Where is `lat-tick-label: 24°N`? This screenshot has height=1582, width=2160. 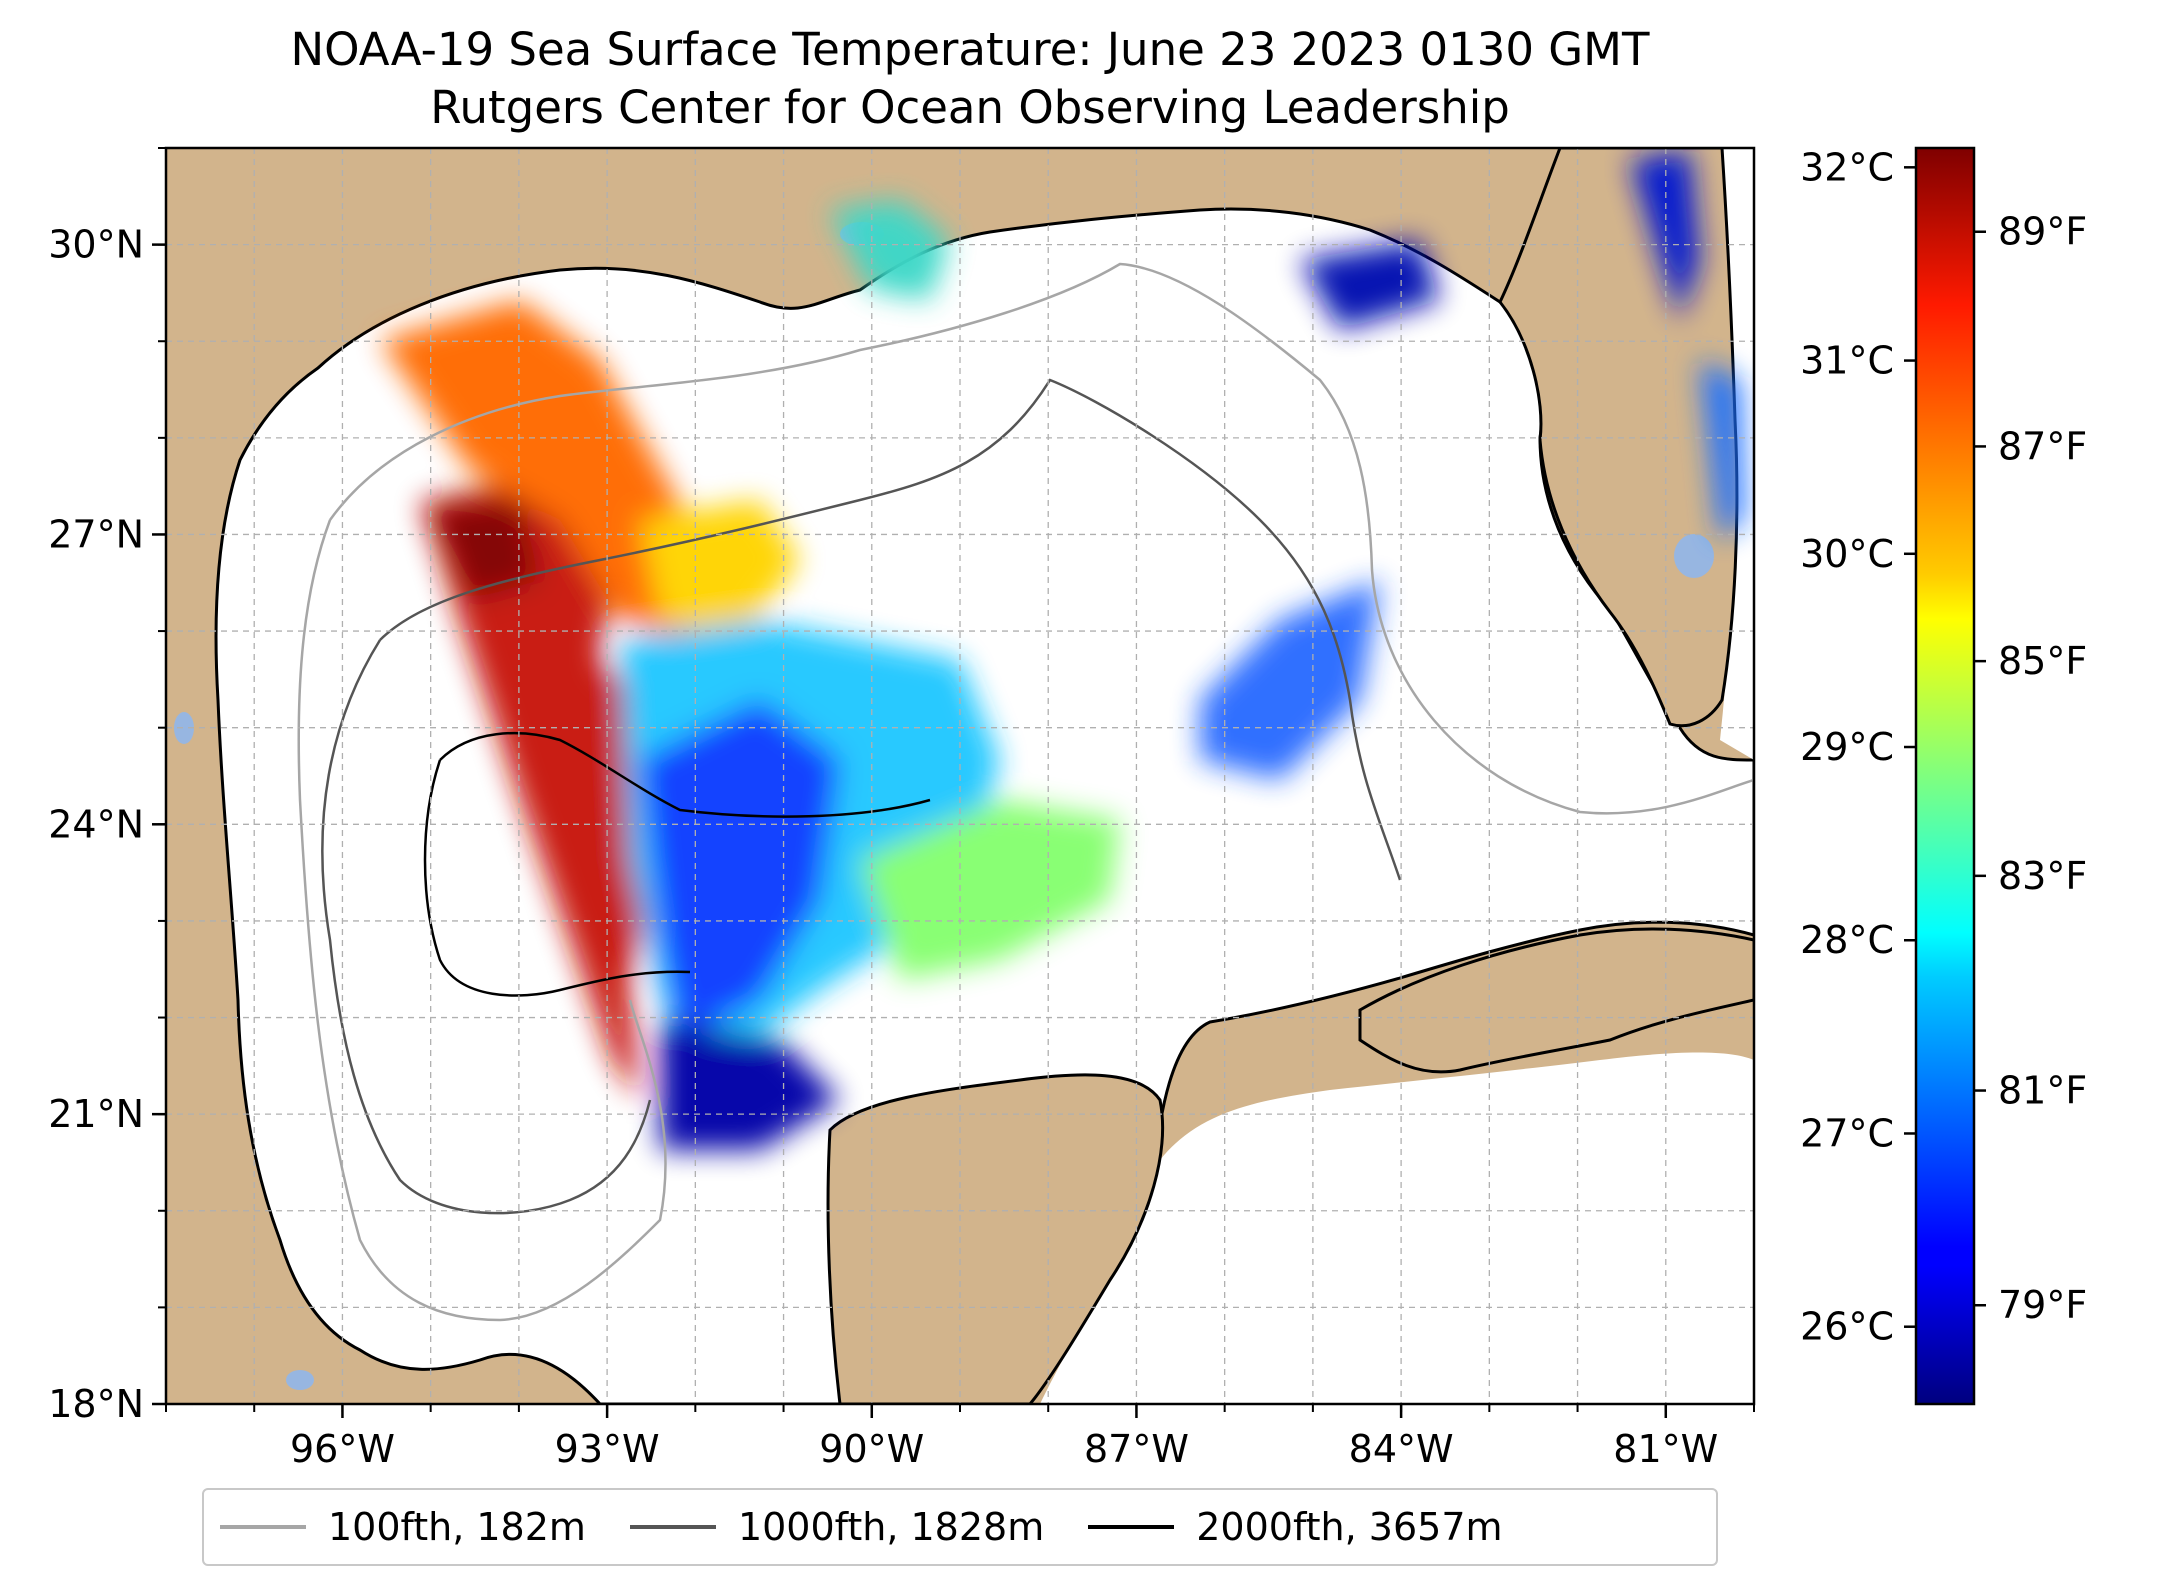
lat-tick-label: 24°N is located at coordinates (96, 824).